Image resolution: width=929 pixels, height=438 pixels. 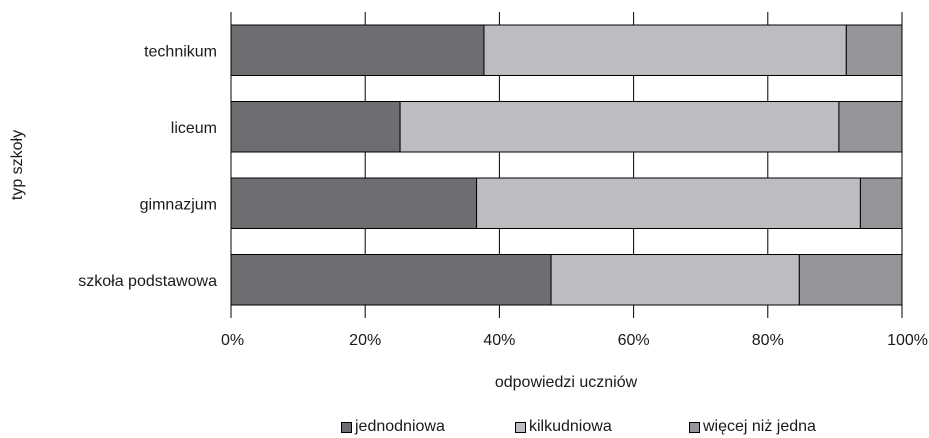 I want to click on legend-item-jednodniowa: jednodniowa, so click(x=393, y=427).